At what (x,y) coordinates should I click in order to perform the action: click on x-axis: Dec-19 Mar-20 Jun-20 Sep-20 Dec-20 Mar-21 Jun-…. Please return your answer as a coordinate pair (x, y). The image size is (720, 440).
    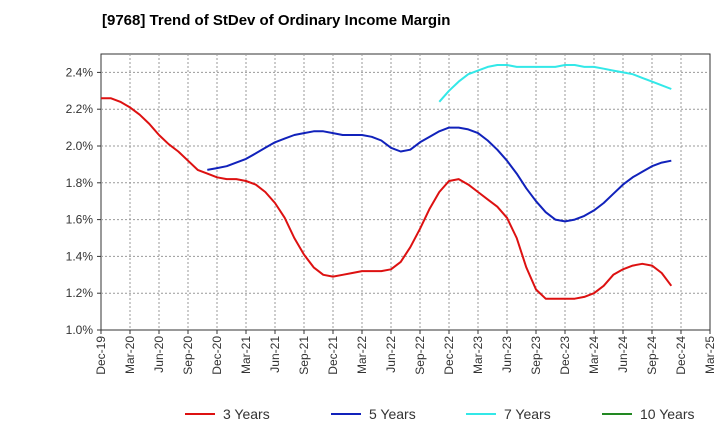
    Looking at the image, I should click on (405, 352).